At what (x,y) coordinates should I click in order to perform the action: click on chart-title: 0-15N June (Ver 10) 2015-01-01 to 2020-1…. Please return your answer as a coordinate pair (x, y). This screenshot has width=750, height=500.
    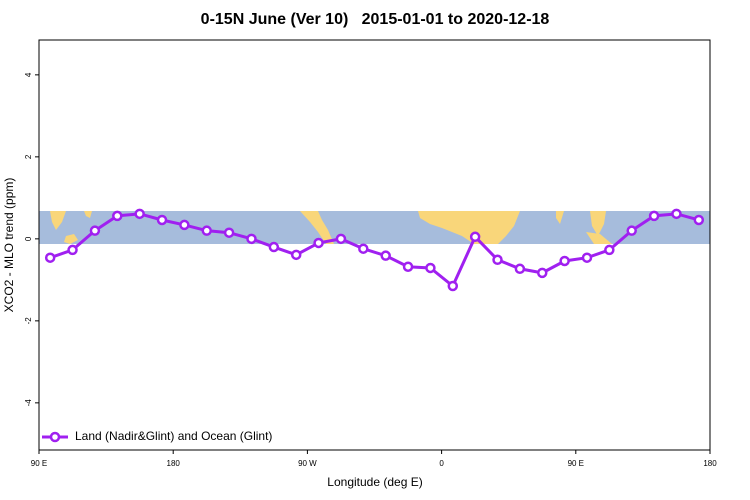
    Looking at the image, I should click on (375, 19).